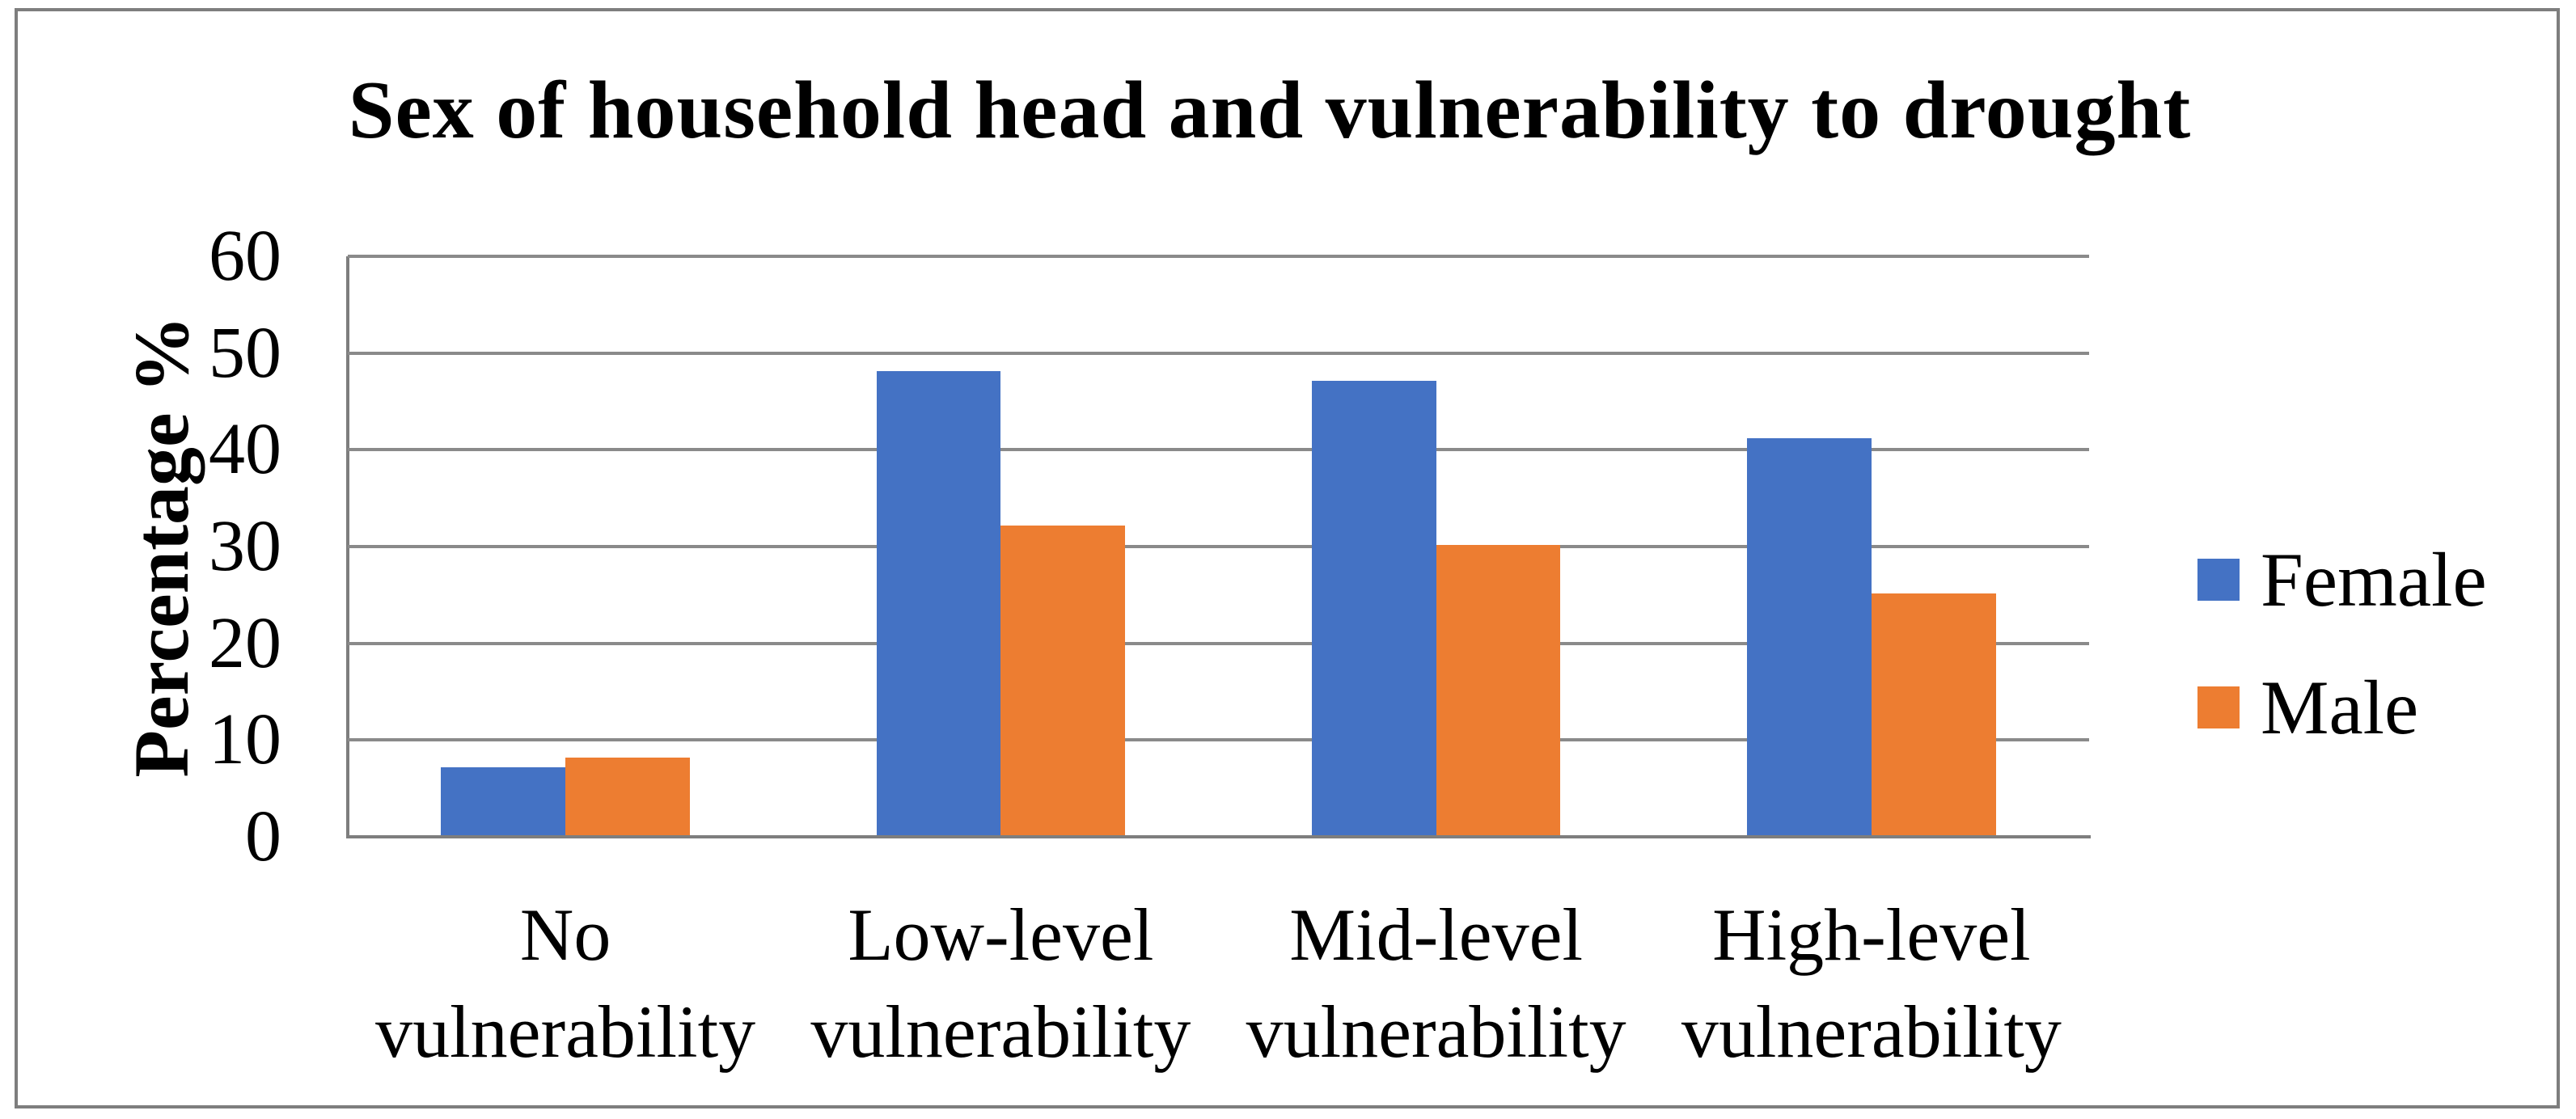  What do you see at coordinates (2219, 707) in the screenshot?
I see `legend-swatch-male` at bounding box center [2219, 707].